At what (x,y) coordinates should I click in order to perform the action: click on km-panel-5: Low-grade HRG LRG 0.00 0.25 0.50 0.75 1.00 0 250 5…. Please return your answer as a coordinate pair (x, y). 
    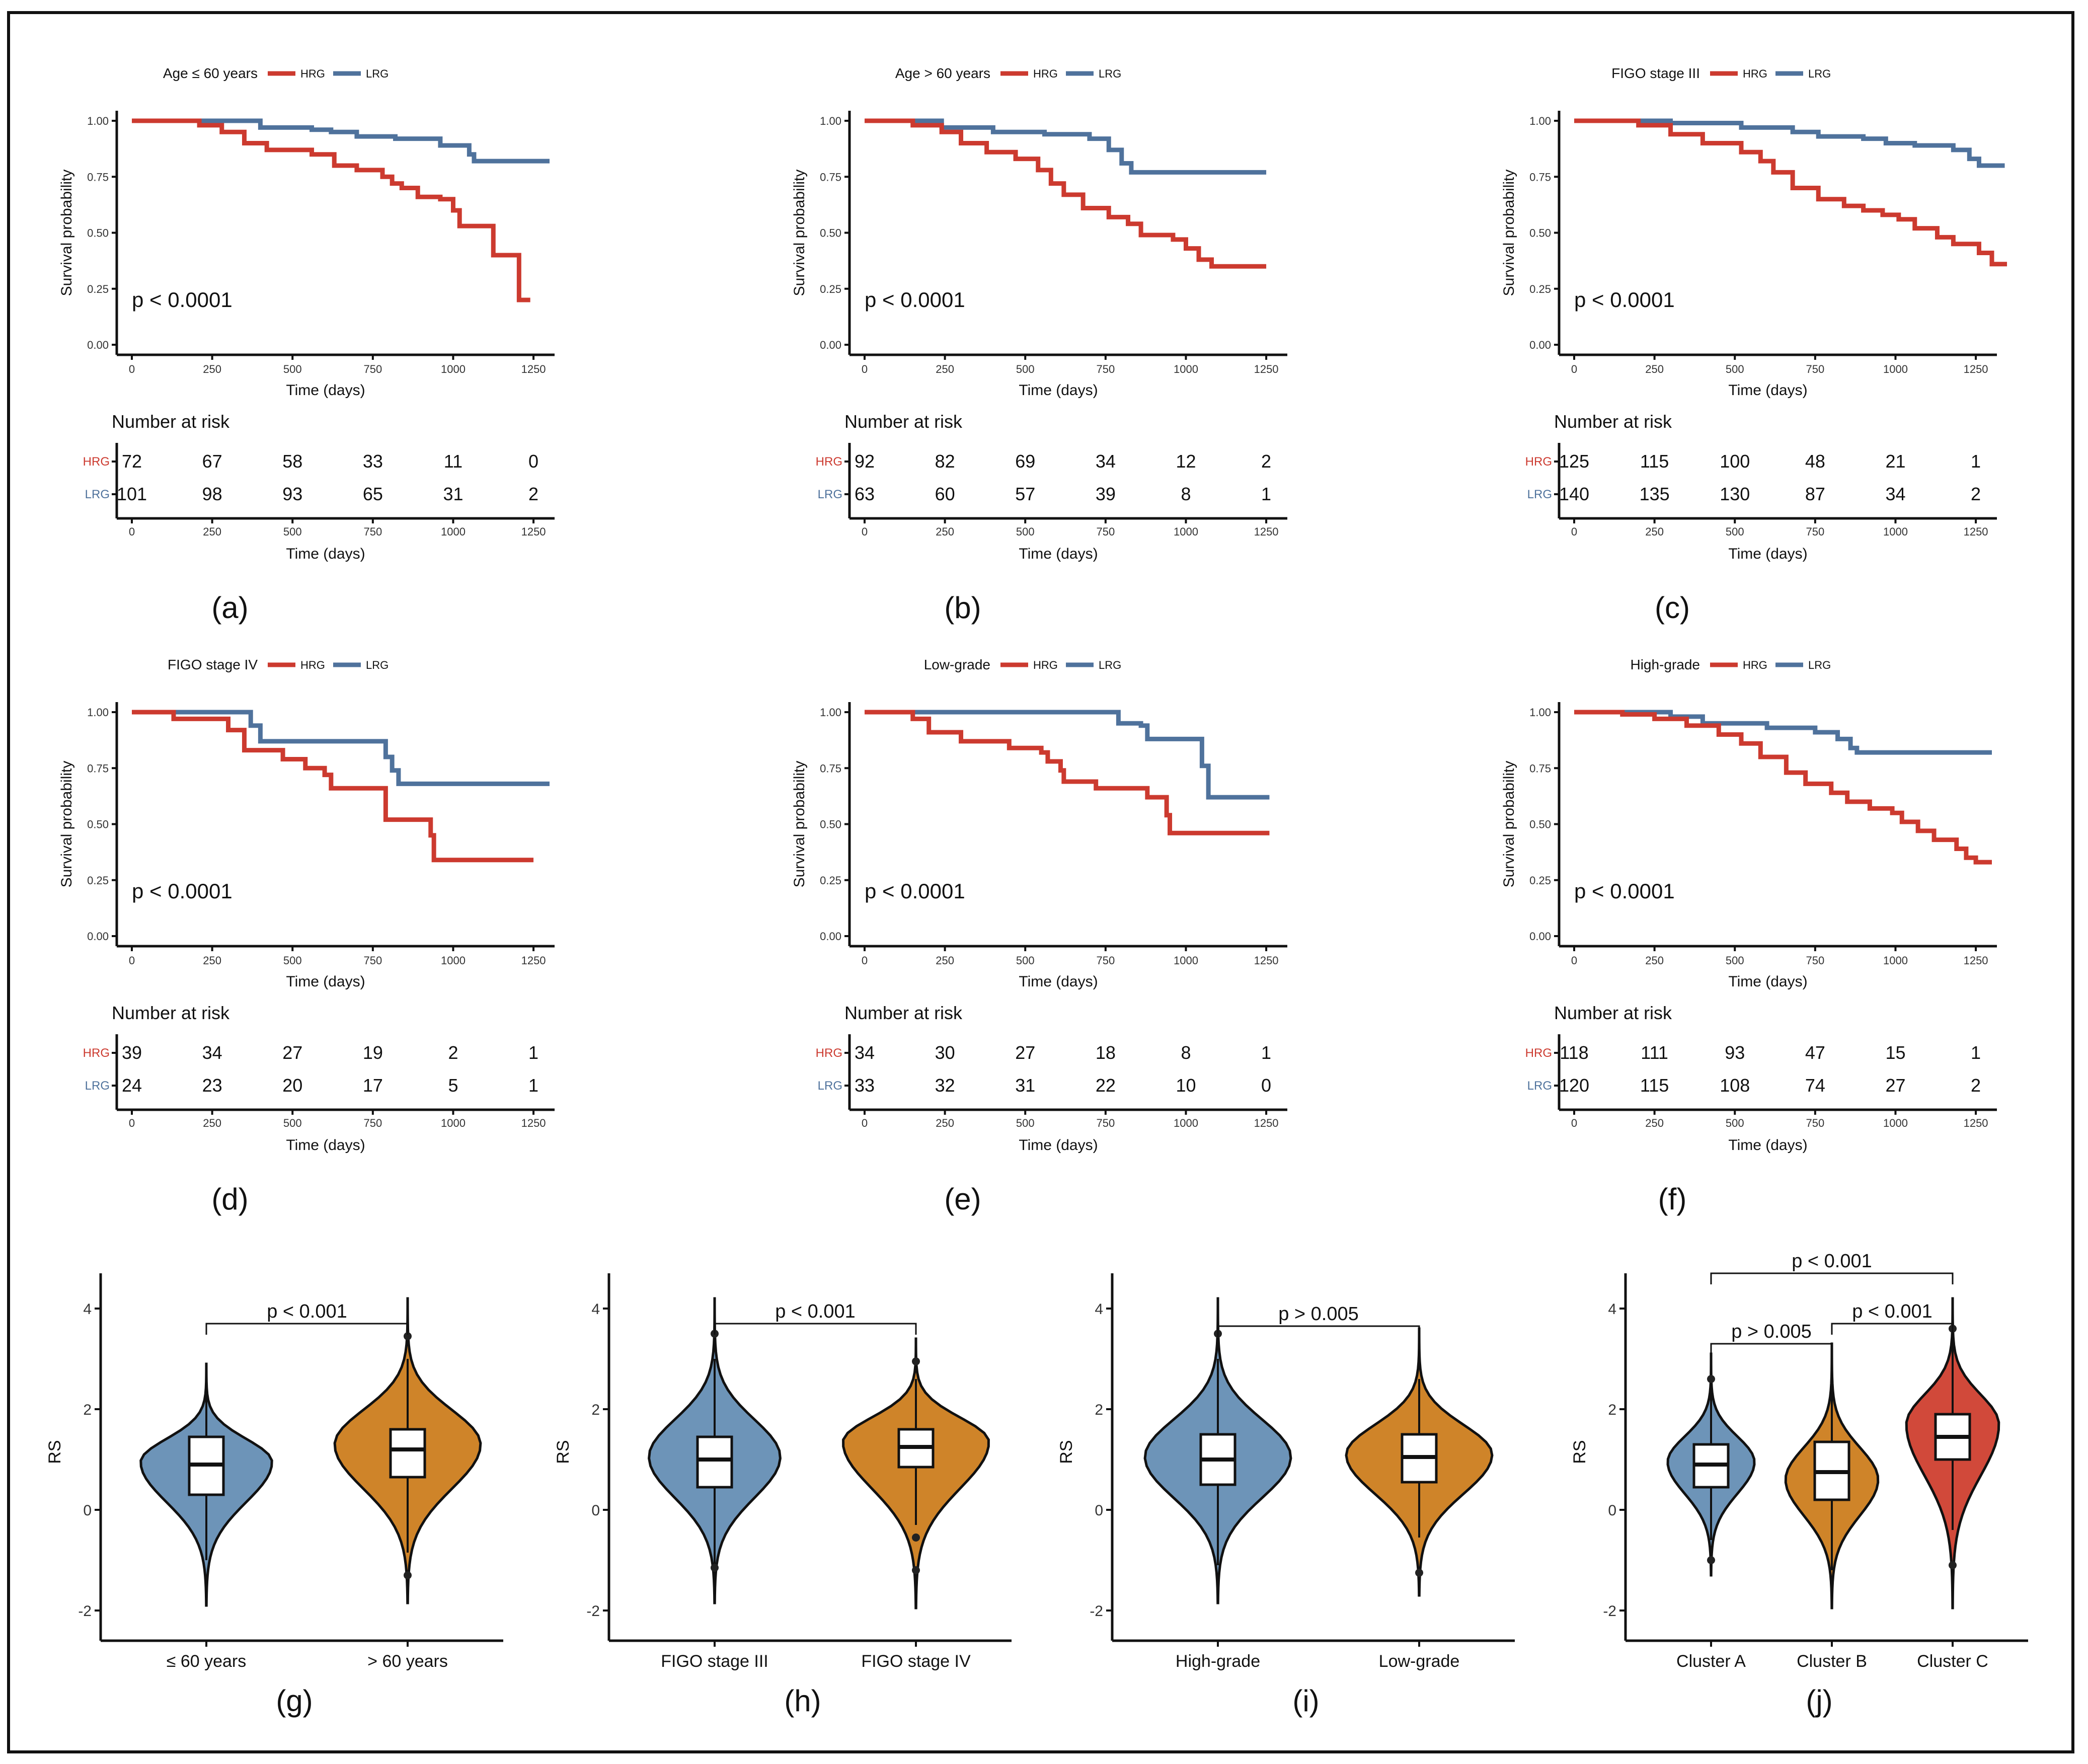
    Looking at the image, I should click on (1039, 936).